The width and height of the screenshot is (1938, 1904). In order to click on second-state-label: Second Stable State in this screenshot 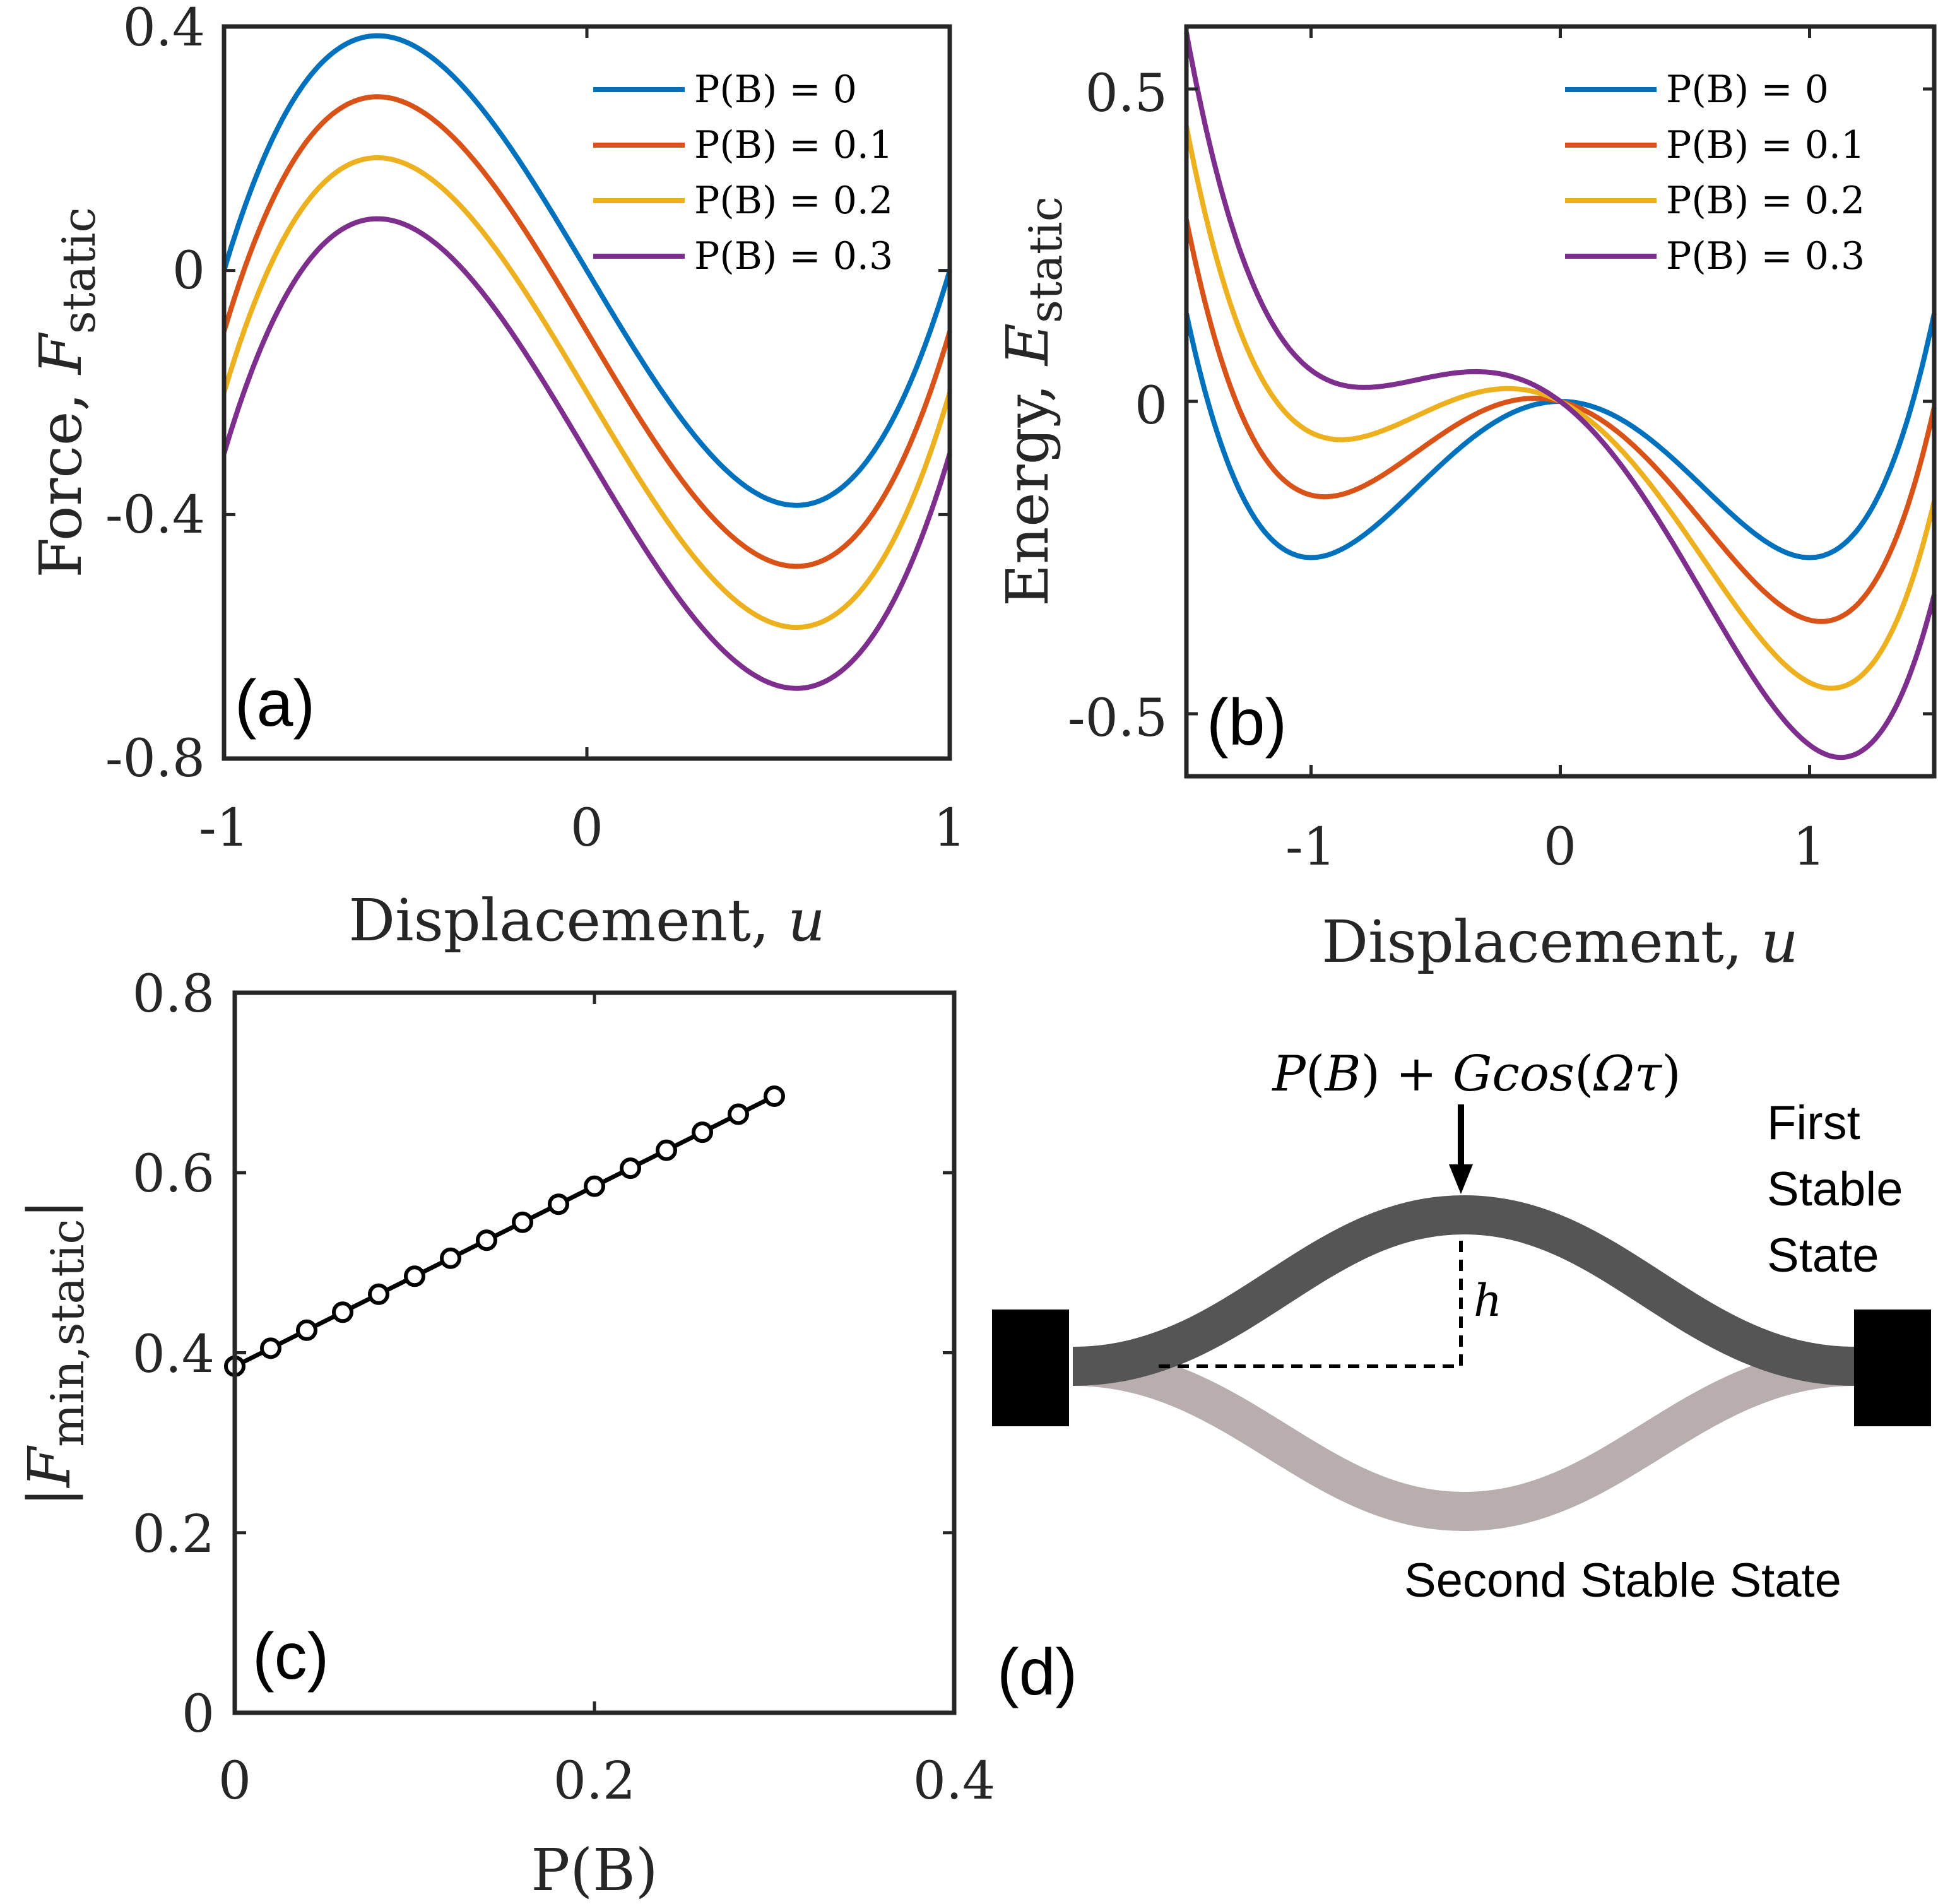, I will do `click(1623, 1580)`.